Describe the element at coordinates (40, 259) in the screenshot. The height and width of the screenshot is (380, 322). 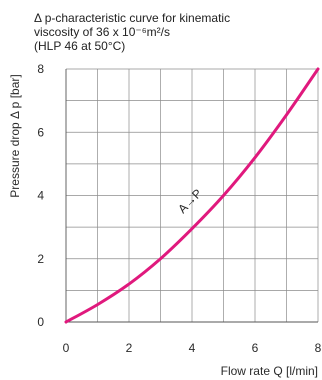
I see `y-tick-label: 2` at that location.